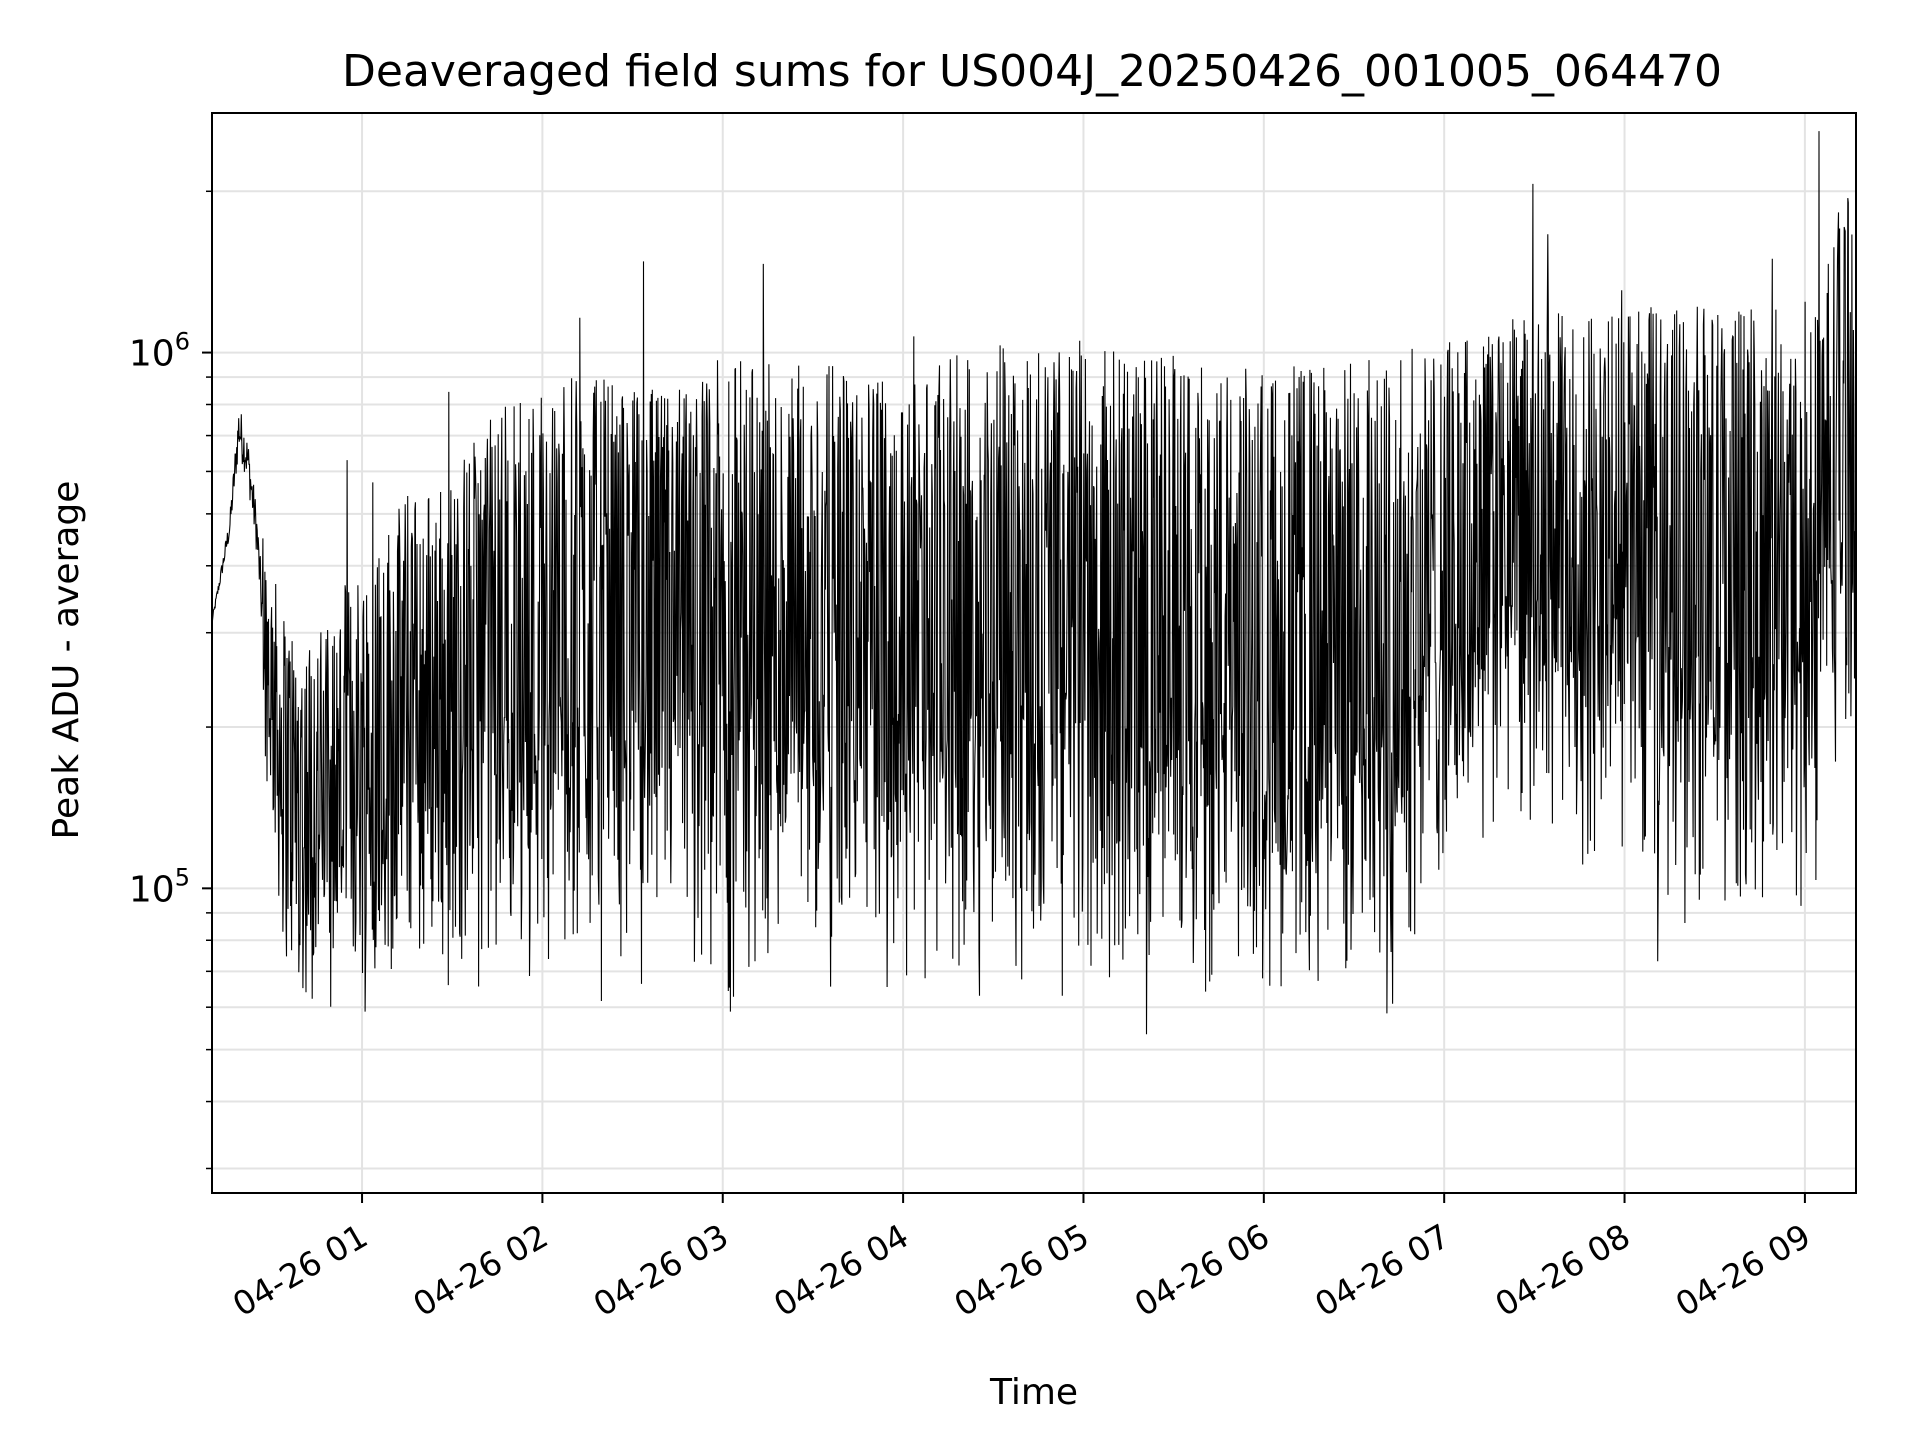 The image size is (1920, 1440). What do you see at coordinates (182, 342) in the screenshot?
I see `y-tick-exponent: 6` at bounding box center [182, 342].